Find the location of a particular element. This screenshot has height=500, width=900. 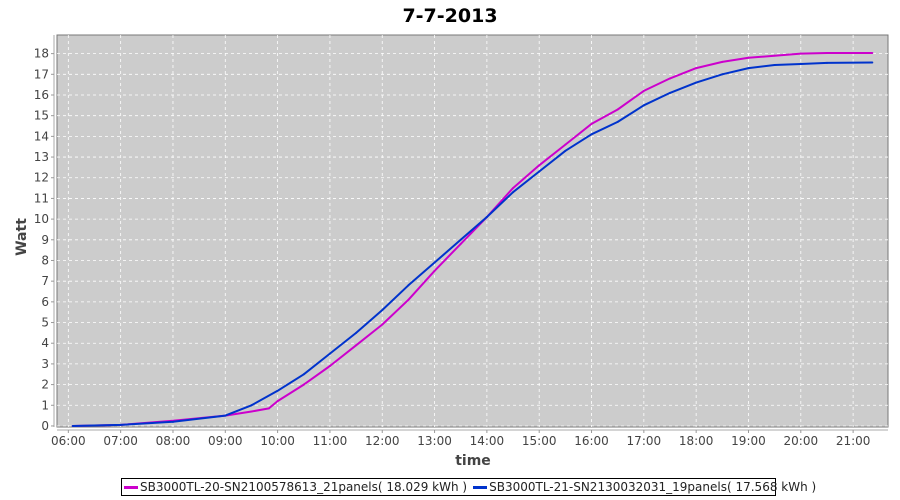

y-tick-label: 18 is located at coordinates (41, 54).